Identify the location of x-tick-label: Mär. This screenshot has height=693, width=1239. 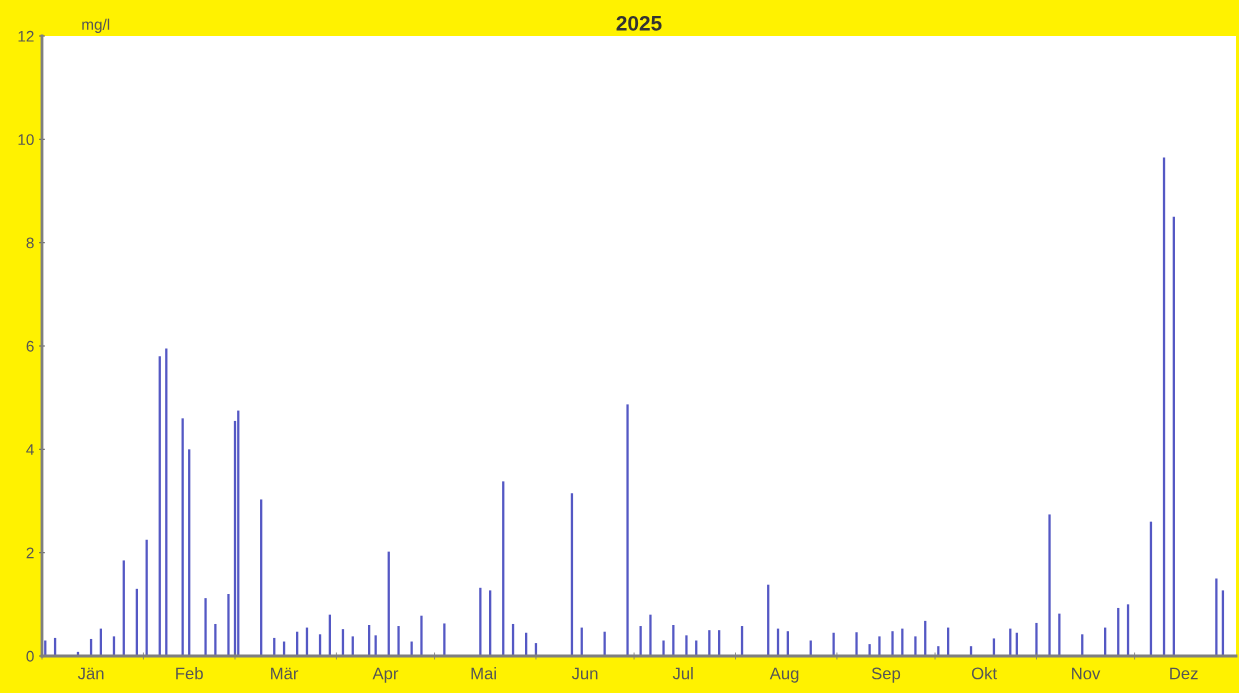
(285, 673).